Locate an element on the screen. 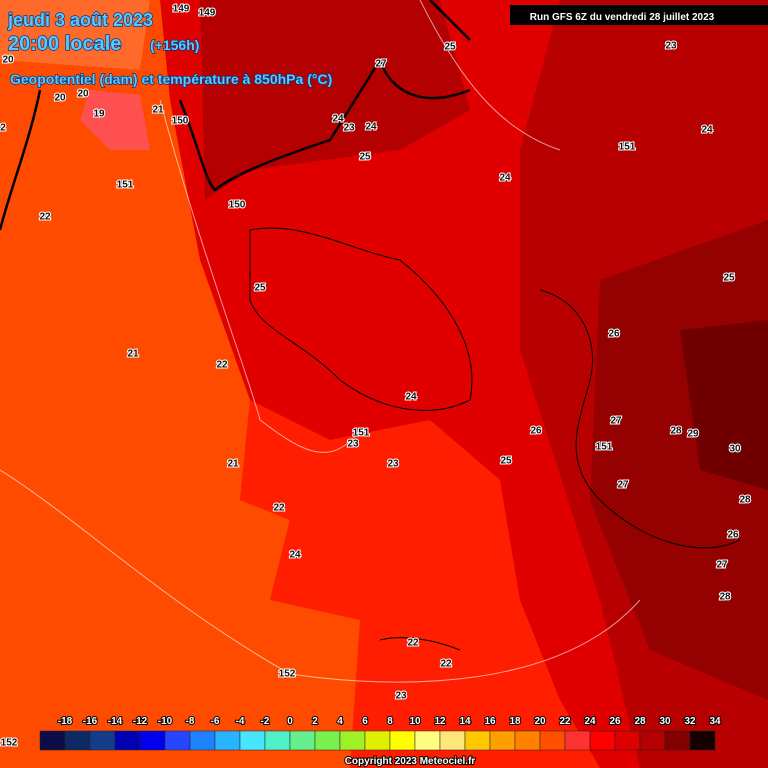 The image size is (768, 768). scale-label: 24 is located at coordinates (590, 721).